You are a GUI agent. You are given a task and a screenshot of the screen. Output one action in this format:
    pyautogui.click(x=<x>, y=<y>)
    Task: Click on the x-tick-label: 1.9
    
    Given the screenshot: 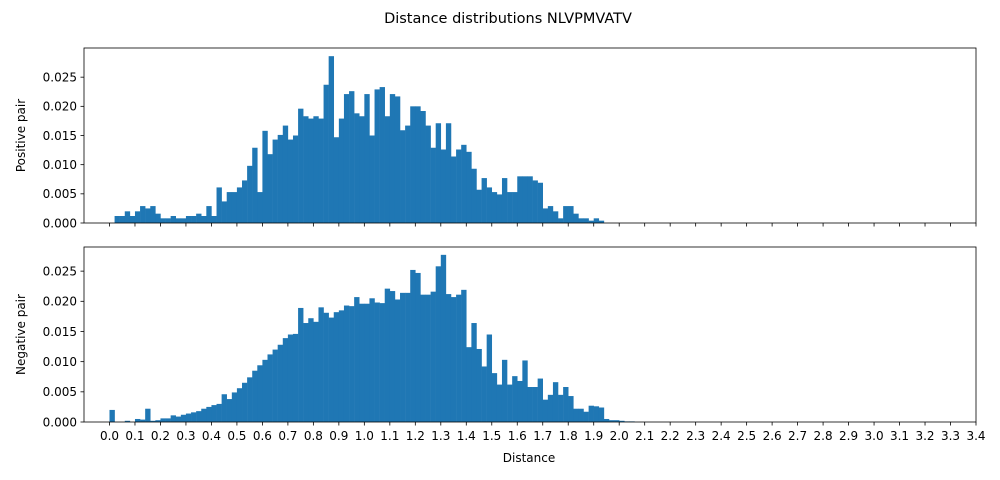 What is the action you would take?
    pyautogui.click(x=593, y=436)
    